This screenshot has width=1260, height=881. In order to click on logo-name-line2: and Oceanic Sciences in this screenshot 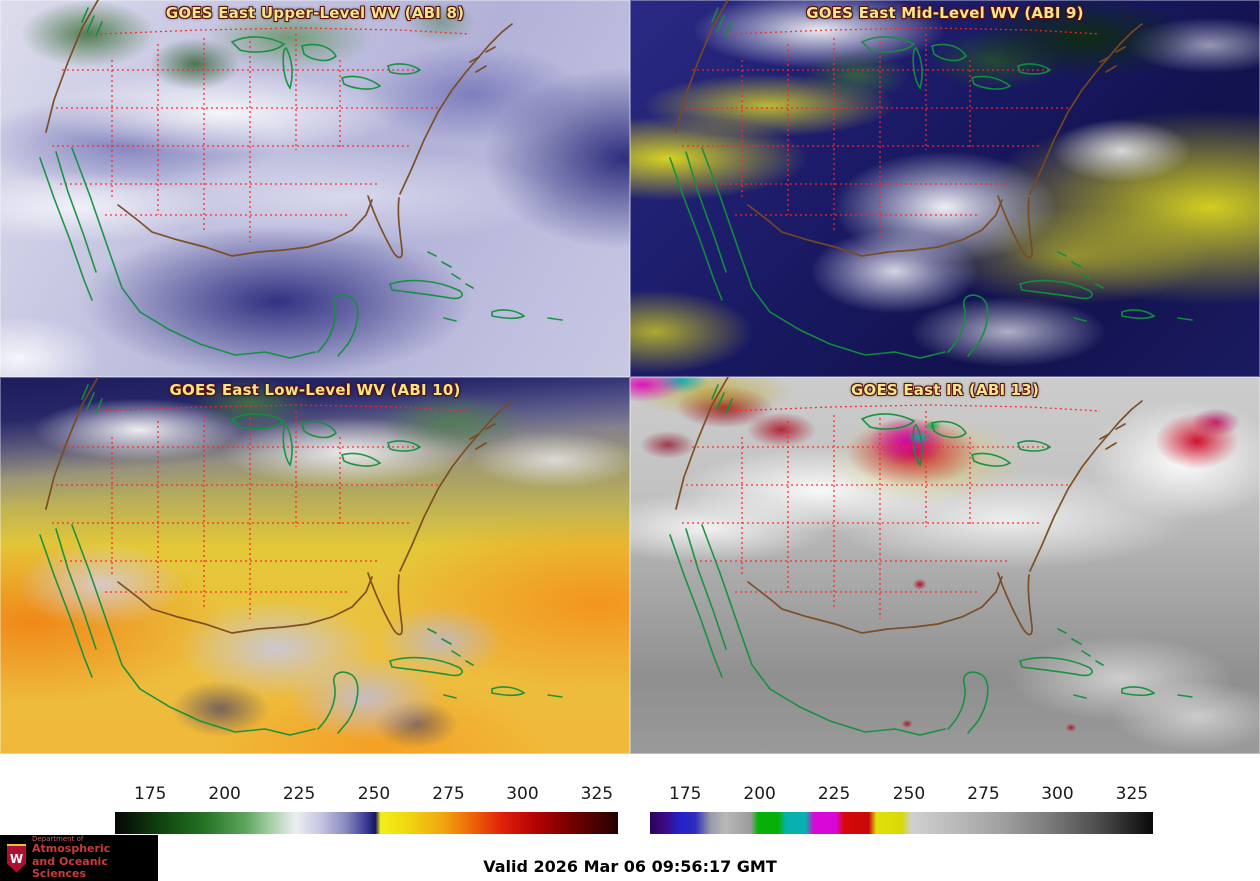, I will do `click(70, 867)`.